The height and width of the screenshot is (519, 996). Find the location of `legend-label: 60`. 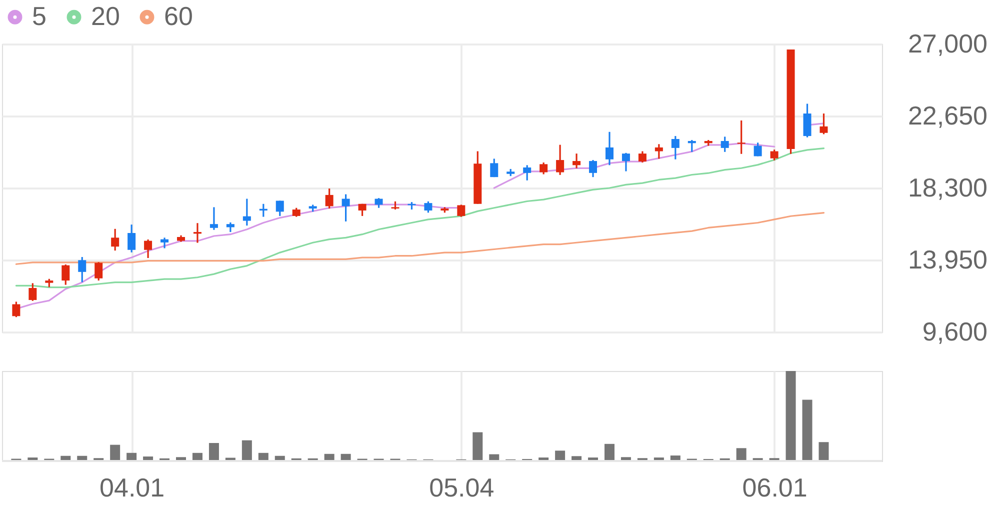

legend-label: 60 is located at coordinates (178, 16).